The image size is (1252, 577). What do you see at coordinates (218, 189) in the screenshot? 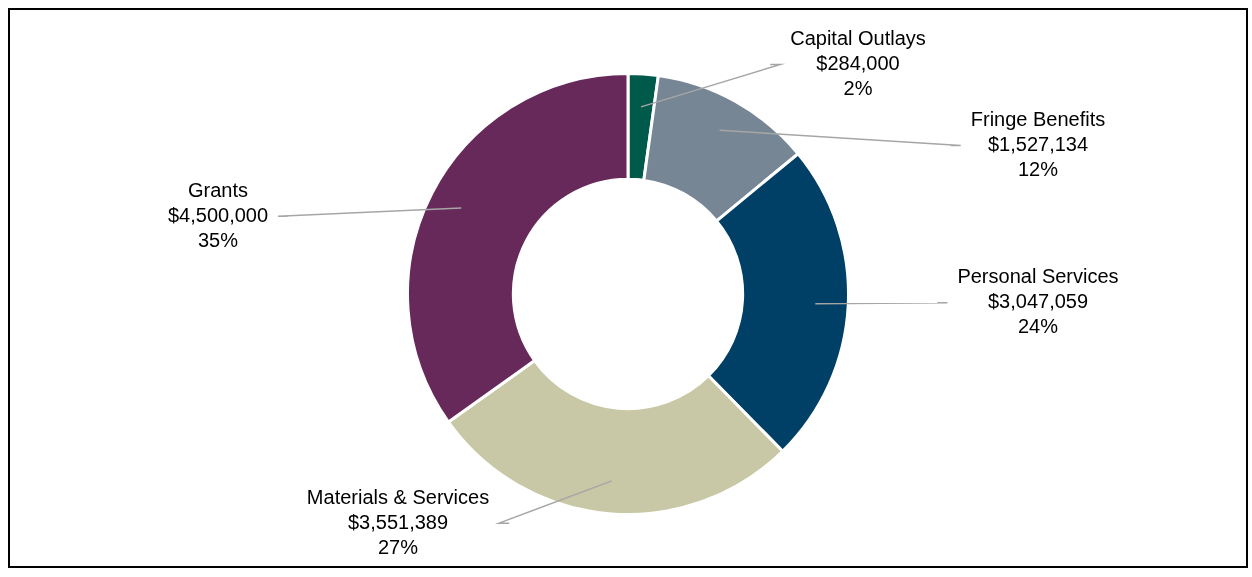
I see `slice-label: Grants` at bounding box center [218, 189].